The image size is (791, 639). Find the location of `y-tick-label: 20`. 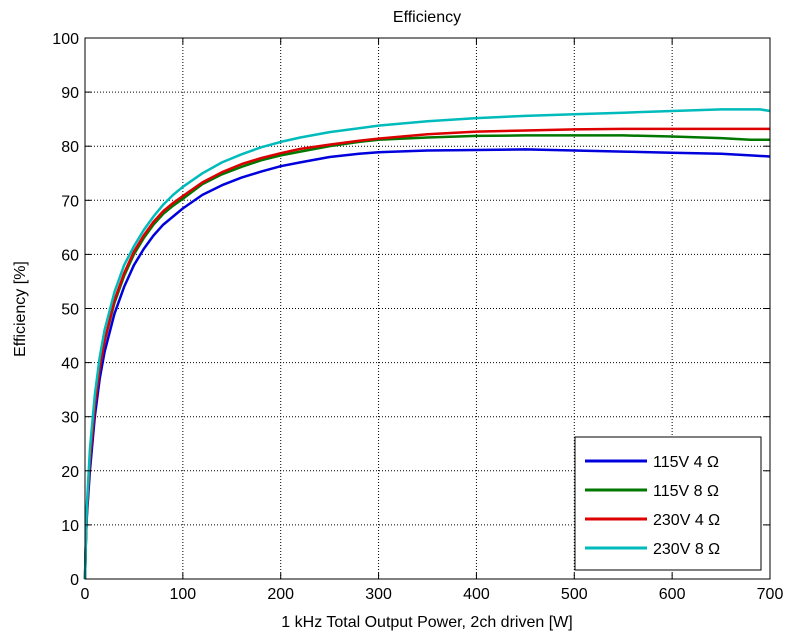

y-tick-label: 20 is located at coordinates (70, 472).